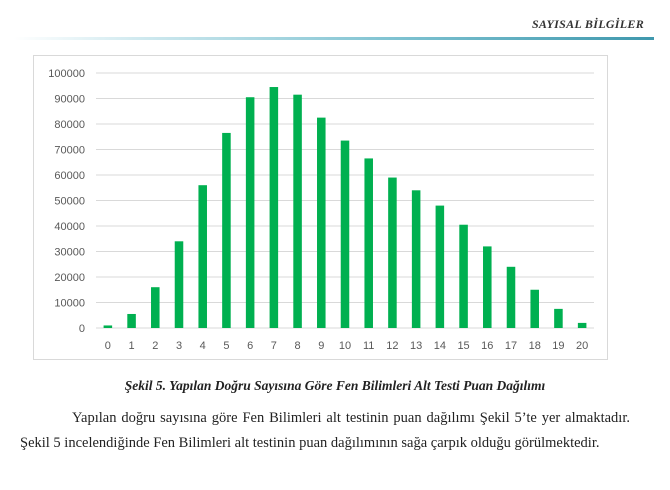 The width and height of the screenshot is (670, 490). What do you see at coordinates (440, 346) in the screenshot?
I see `x-tick-label: 14` at bounding box center [440, 346].